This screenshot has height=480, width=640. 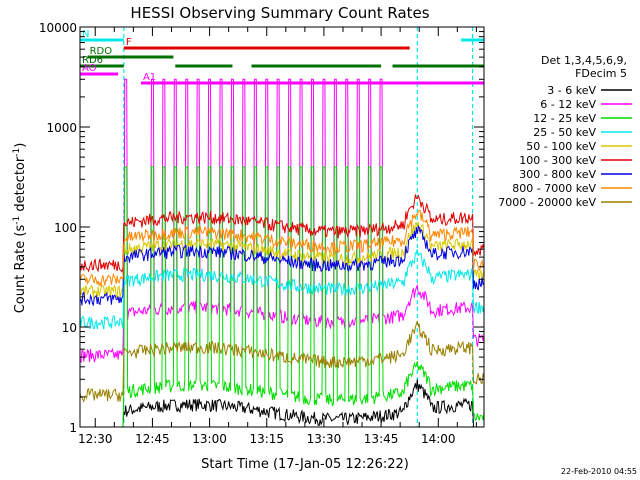 I want to click on legend-label: 100 - 300 keV, so click(x=557, y=160).